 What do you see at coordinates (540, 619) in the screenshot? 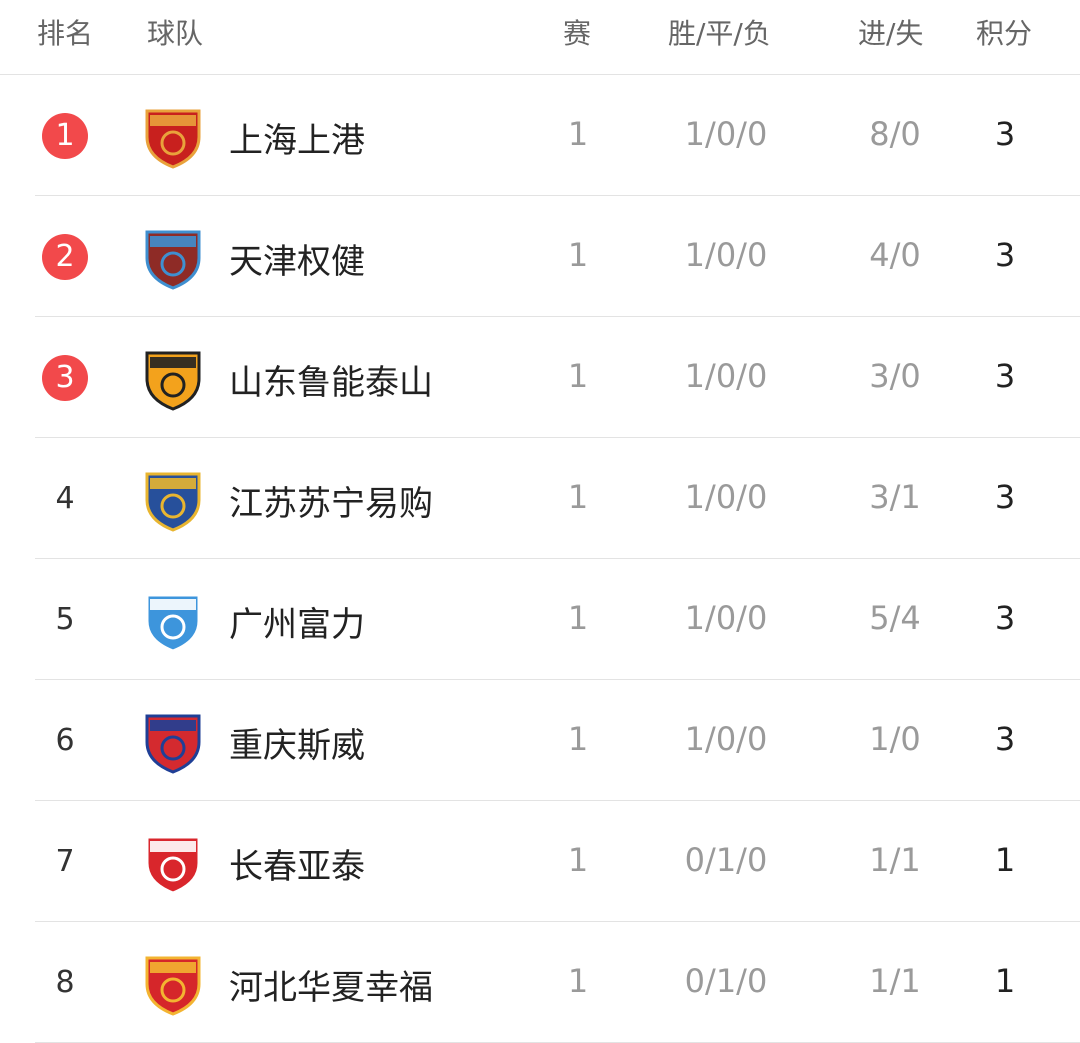
I see `table-row: 5 广州富力 1 1/0/0 5/4 3` at bounding box center [540, 619].